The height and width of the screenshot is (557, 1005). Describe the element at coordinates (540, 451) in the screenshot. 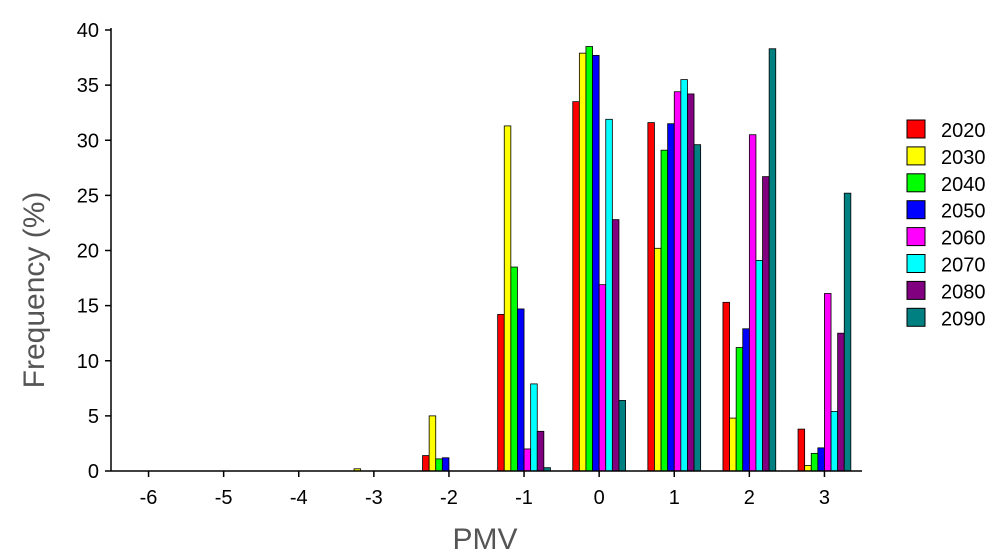

I see `bar-2080-pmv--1` at that location.